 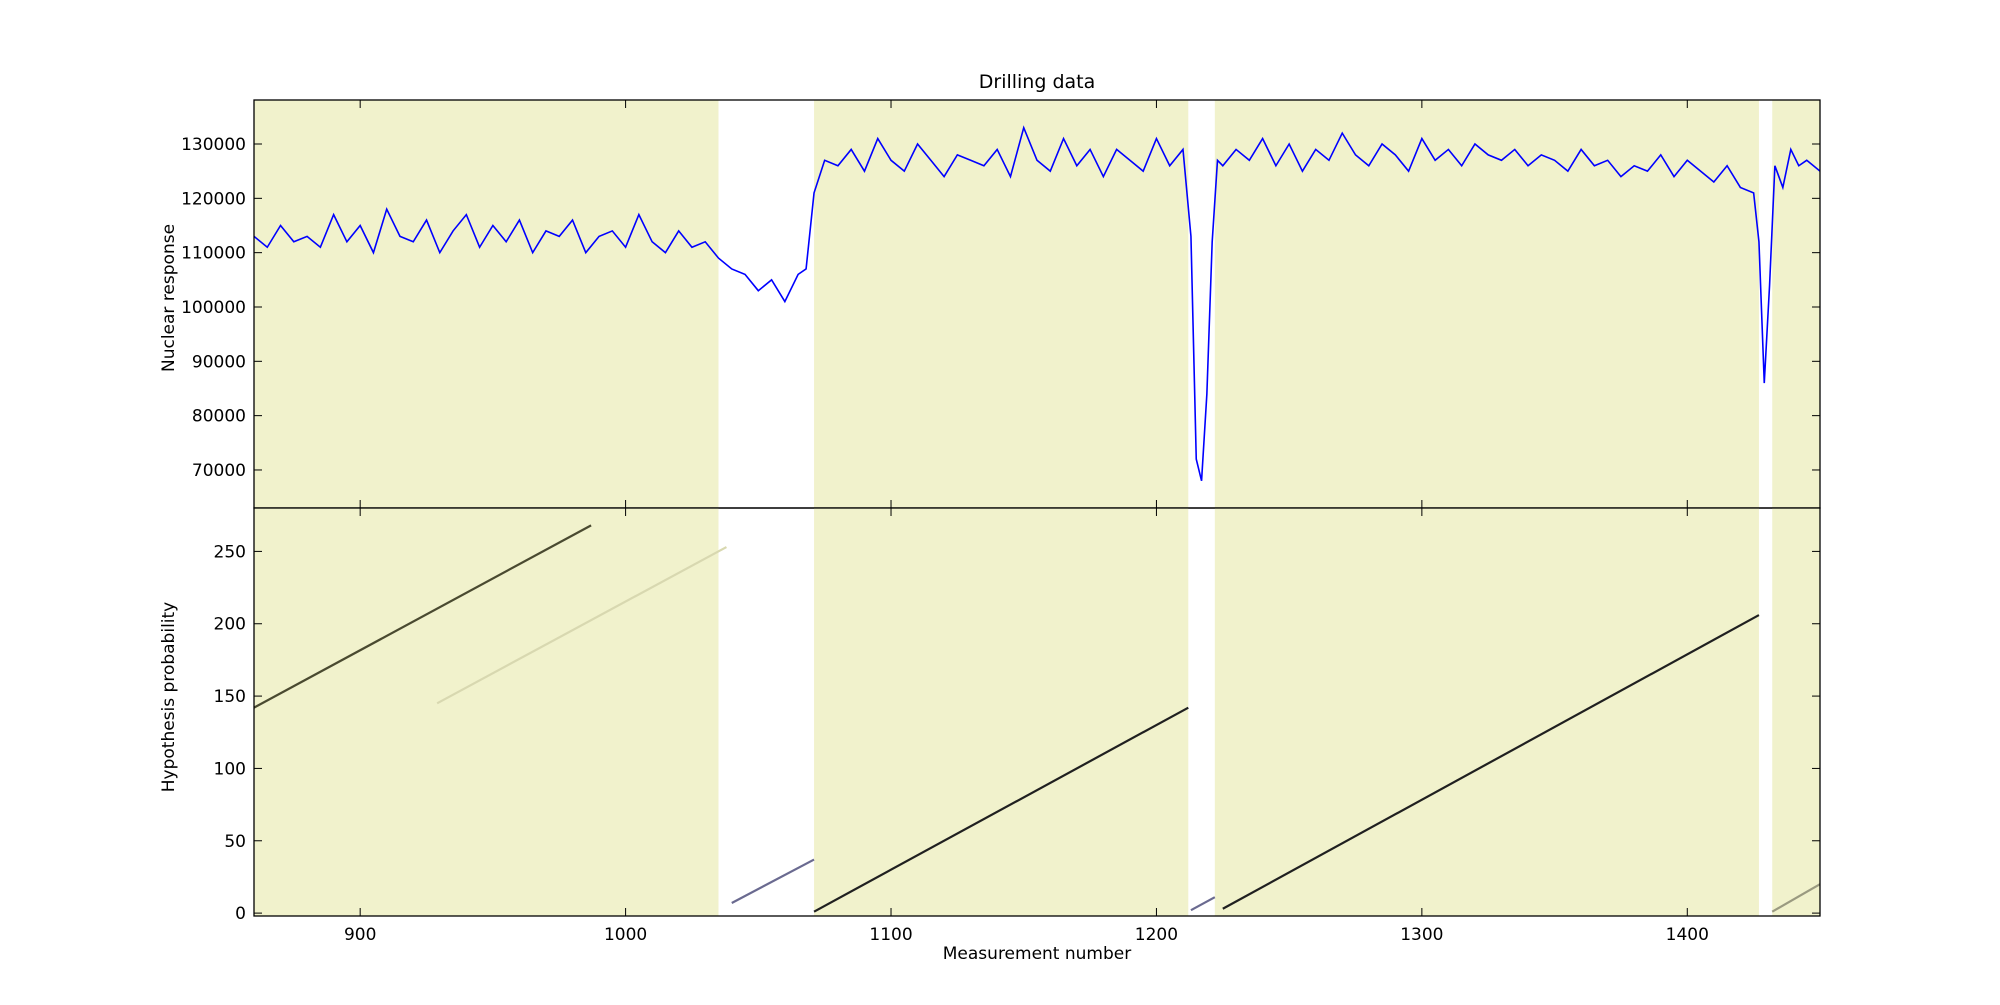 I want to click on x-tick-label: 1100, so click(x=890, y=935).